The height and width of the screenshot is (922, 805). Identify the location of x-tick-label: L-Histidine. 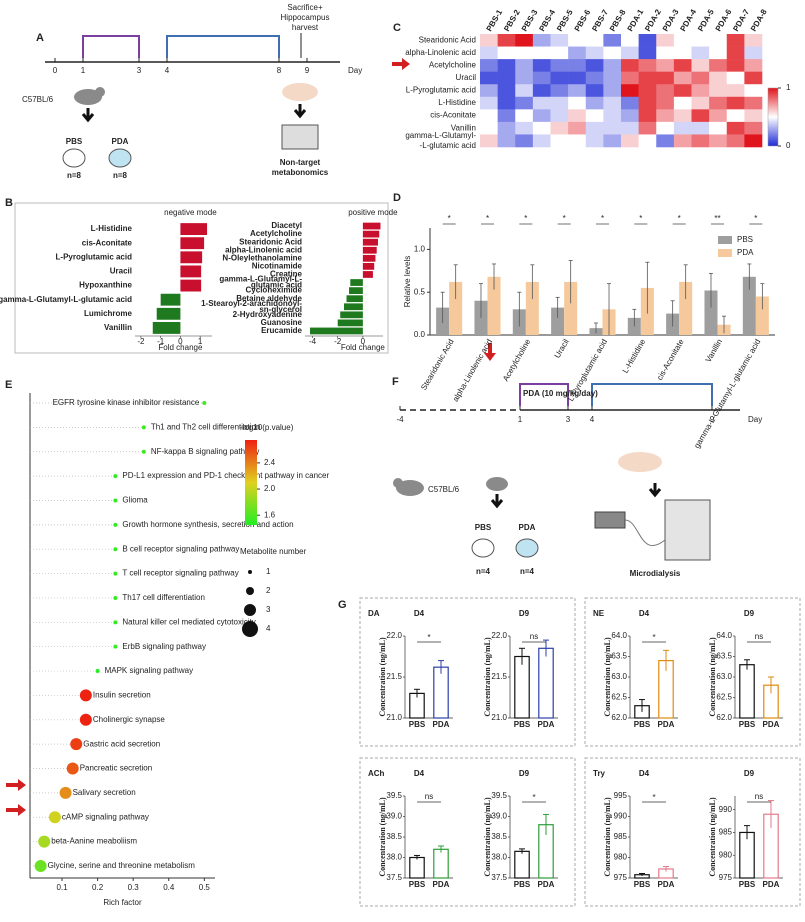
(634, 356).